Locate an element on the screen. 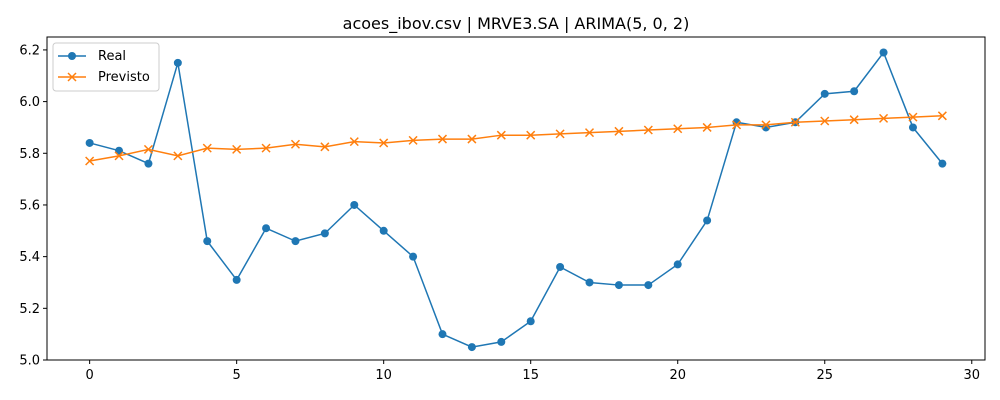 This screenshot has height=400, width=1000. y-tick-label: 5.8 is located at coordinates (29, 154).